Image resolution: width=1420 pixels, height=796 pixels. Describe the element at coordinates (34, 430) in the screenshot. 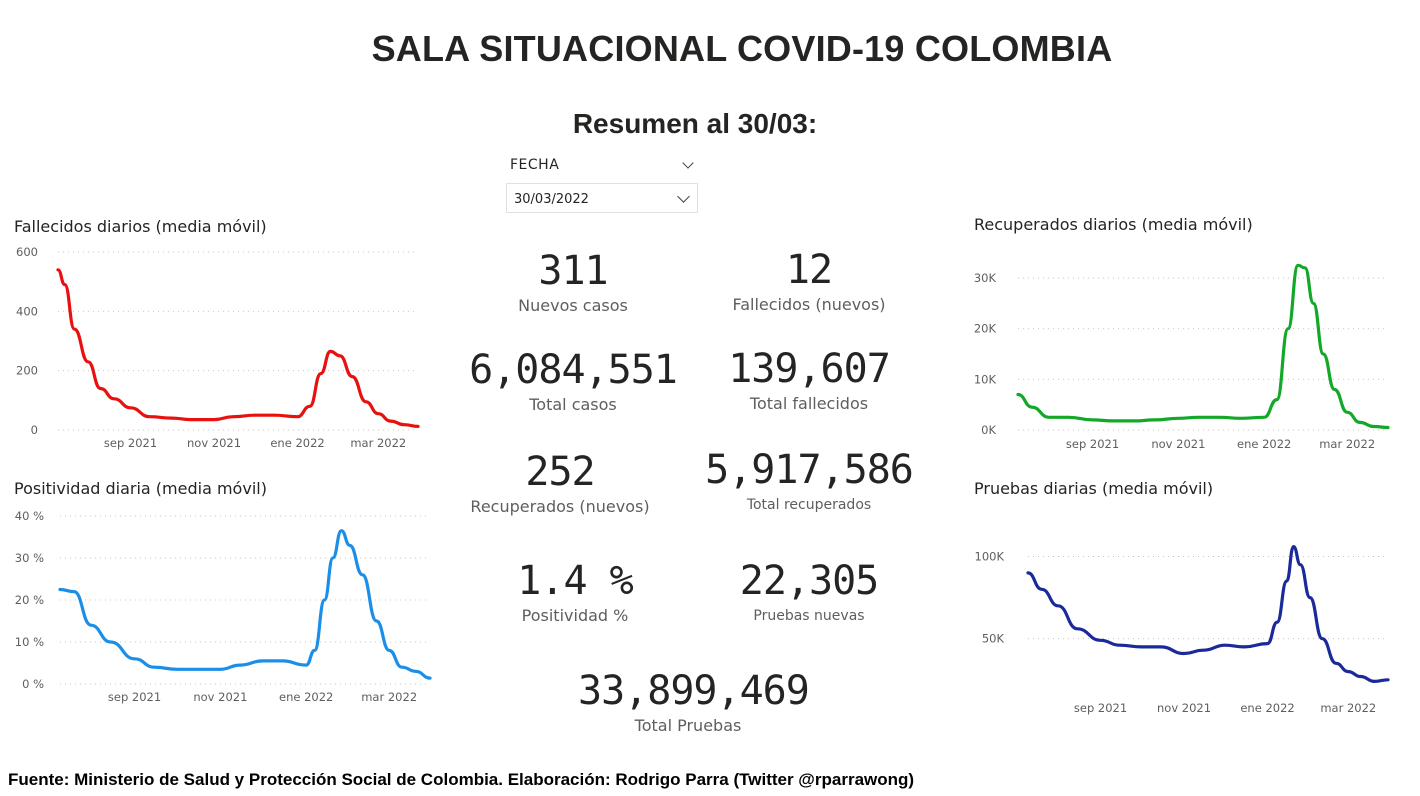

I see `y-tick-label: 0` at that location.